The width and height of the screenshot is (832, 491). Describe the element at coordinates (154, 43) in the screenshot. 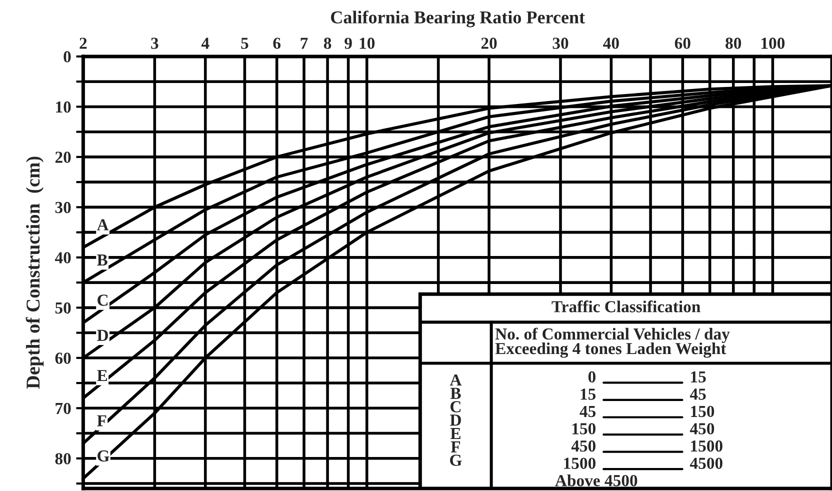

I see `x-tick-label: 3` at that location.